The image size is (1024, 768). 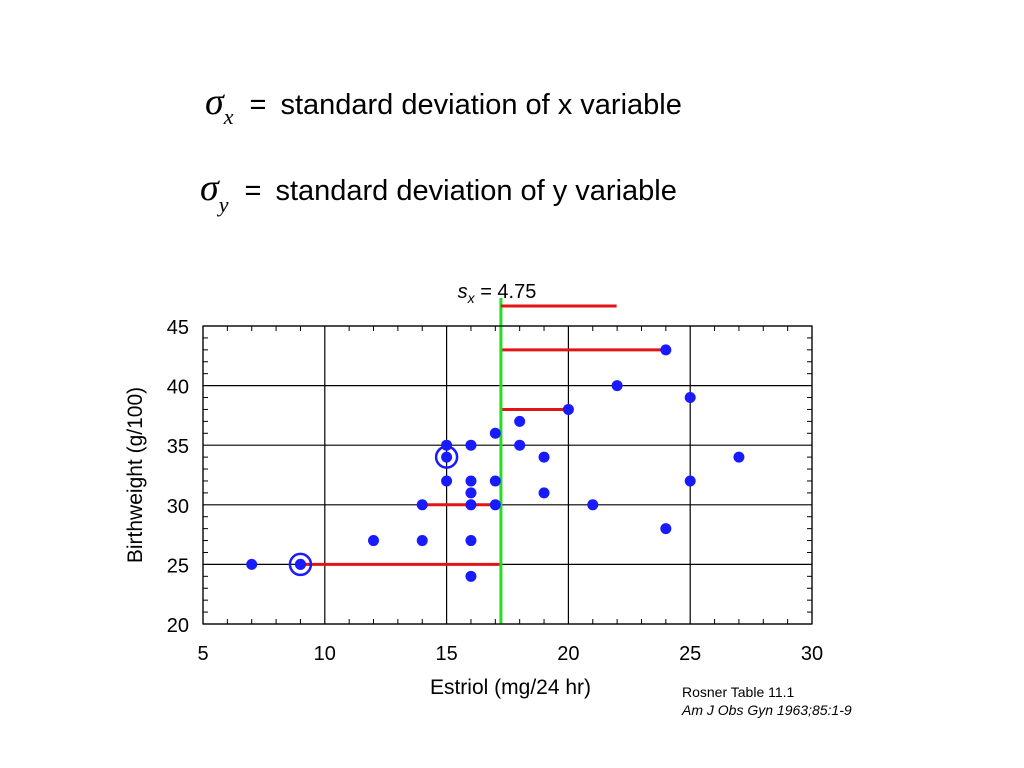 I want to click on x-tick-label: 5, so click(x=202, y=654).